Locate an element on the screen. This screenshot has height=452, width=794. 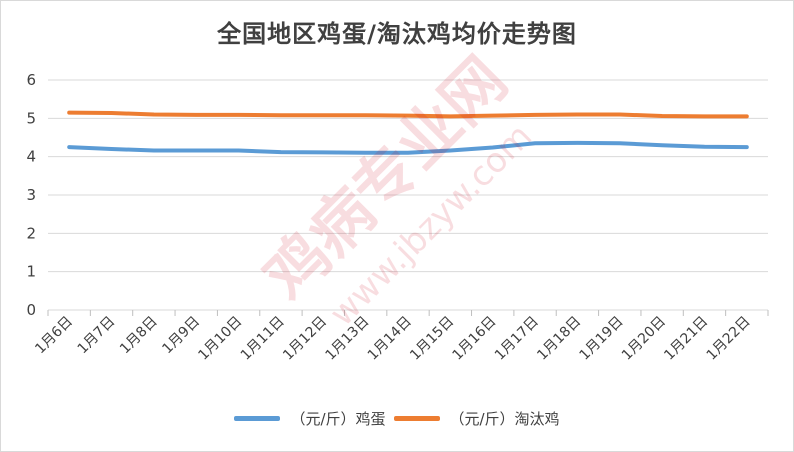
x-tick-label: 1月20日 is located at coordinates (644, 339).